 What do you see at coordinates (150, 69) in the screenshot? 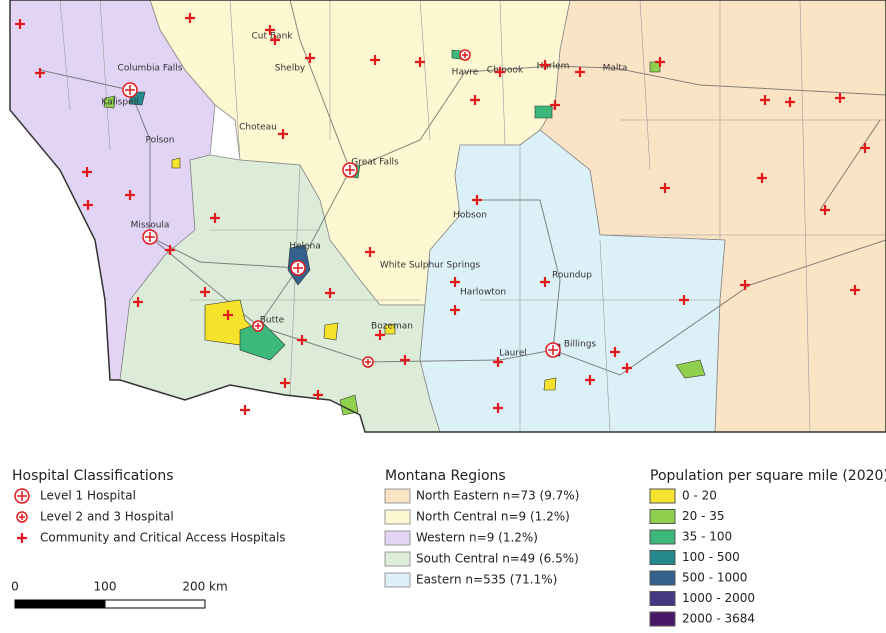
I see `city-label: Columbia Falls` at bounding box center [150, 69].